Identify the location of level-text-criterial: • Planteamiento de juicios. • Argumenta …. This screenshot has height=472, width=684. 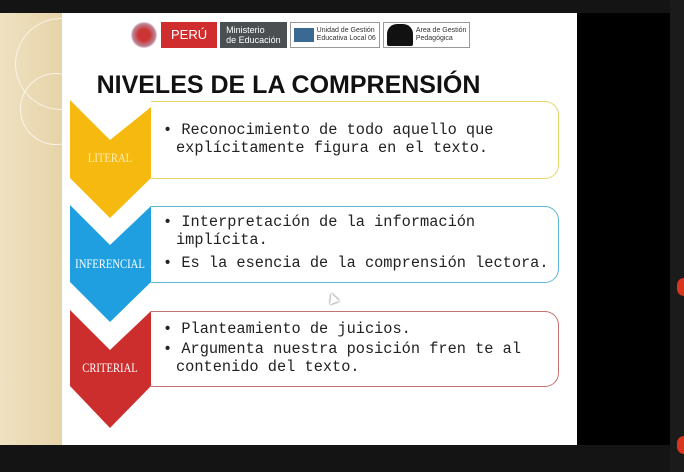
(348, 348).